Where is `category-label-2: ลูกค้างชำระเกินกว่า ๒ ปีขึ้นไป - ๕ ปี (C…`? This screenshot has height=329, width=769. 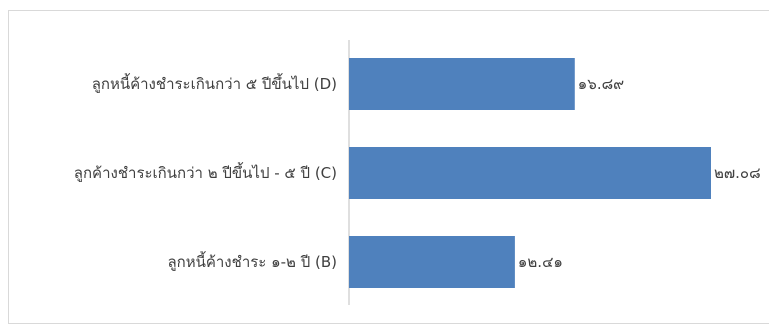
category-label-2: ลูกค้างชำระเกินกว่า ๒ ปีขึ้นไป - ๕ ปี (C… is located at coordinates (205, 172).